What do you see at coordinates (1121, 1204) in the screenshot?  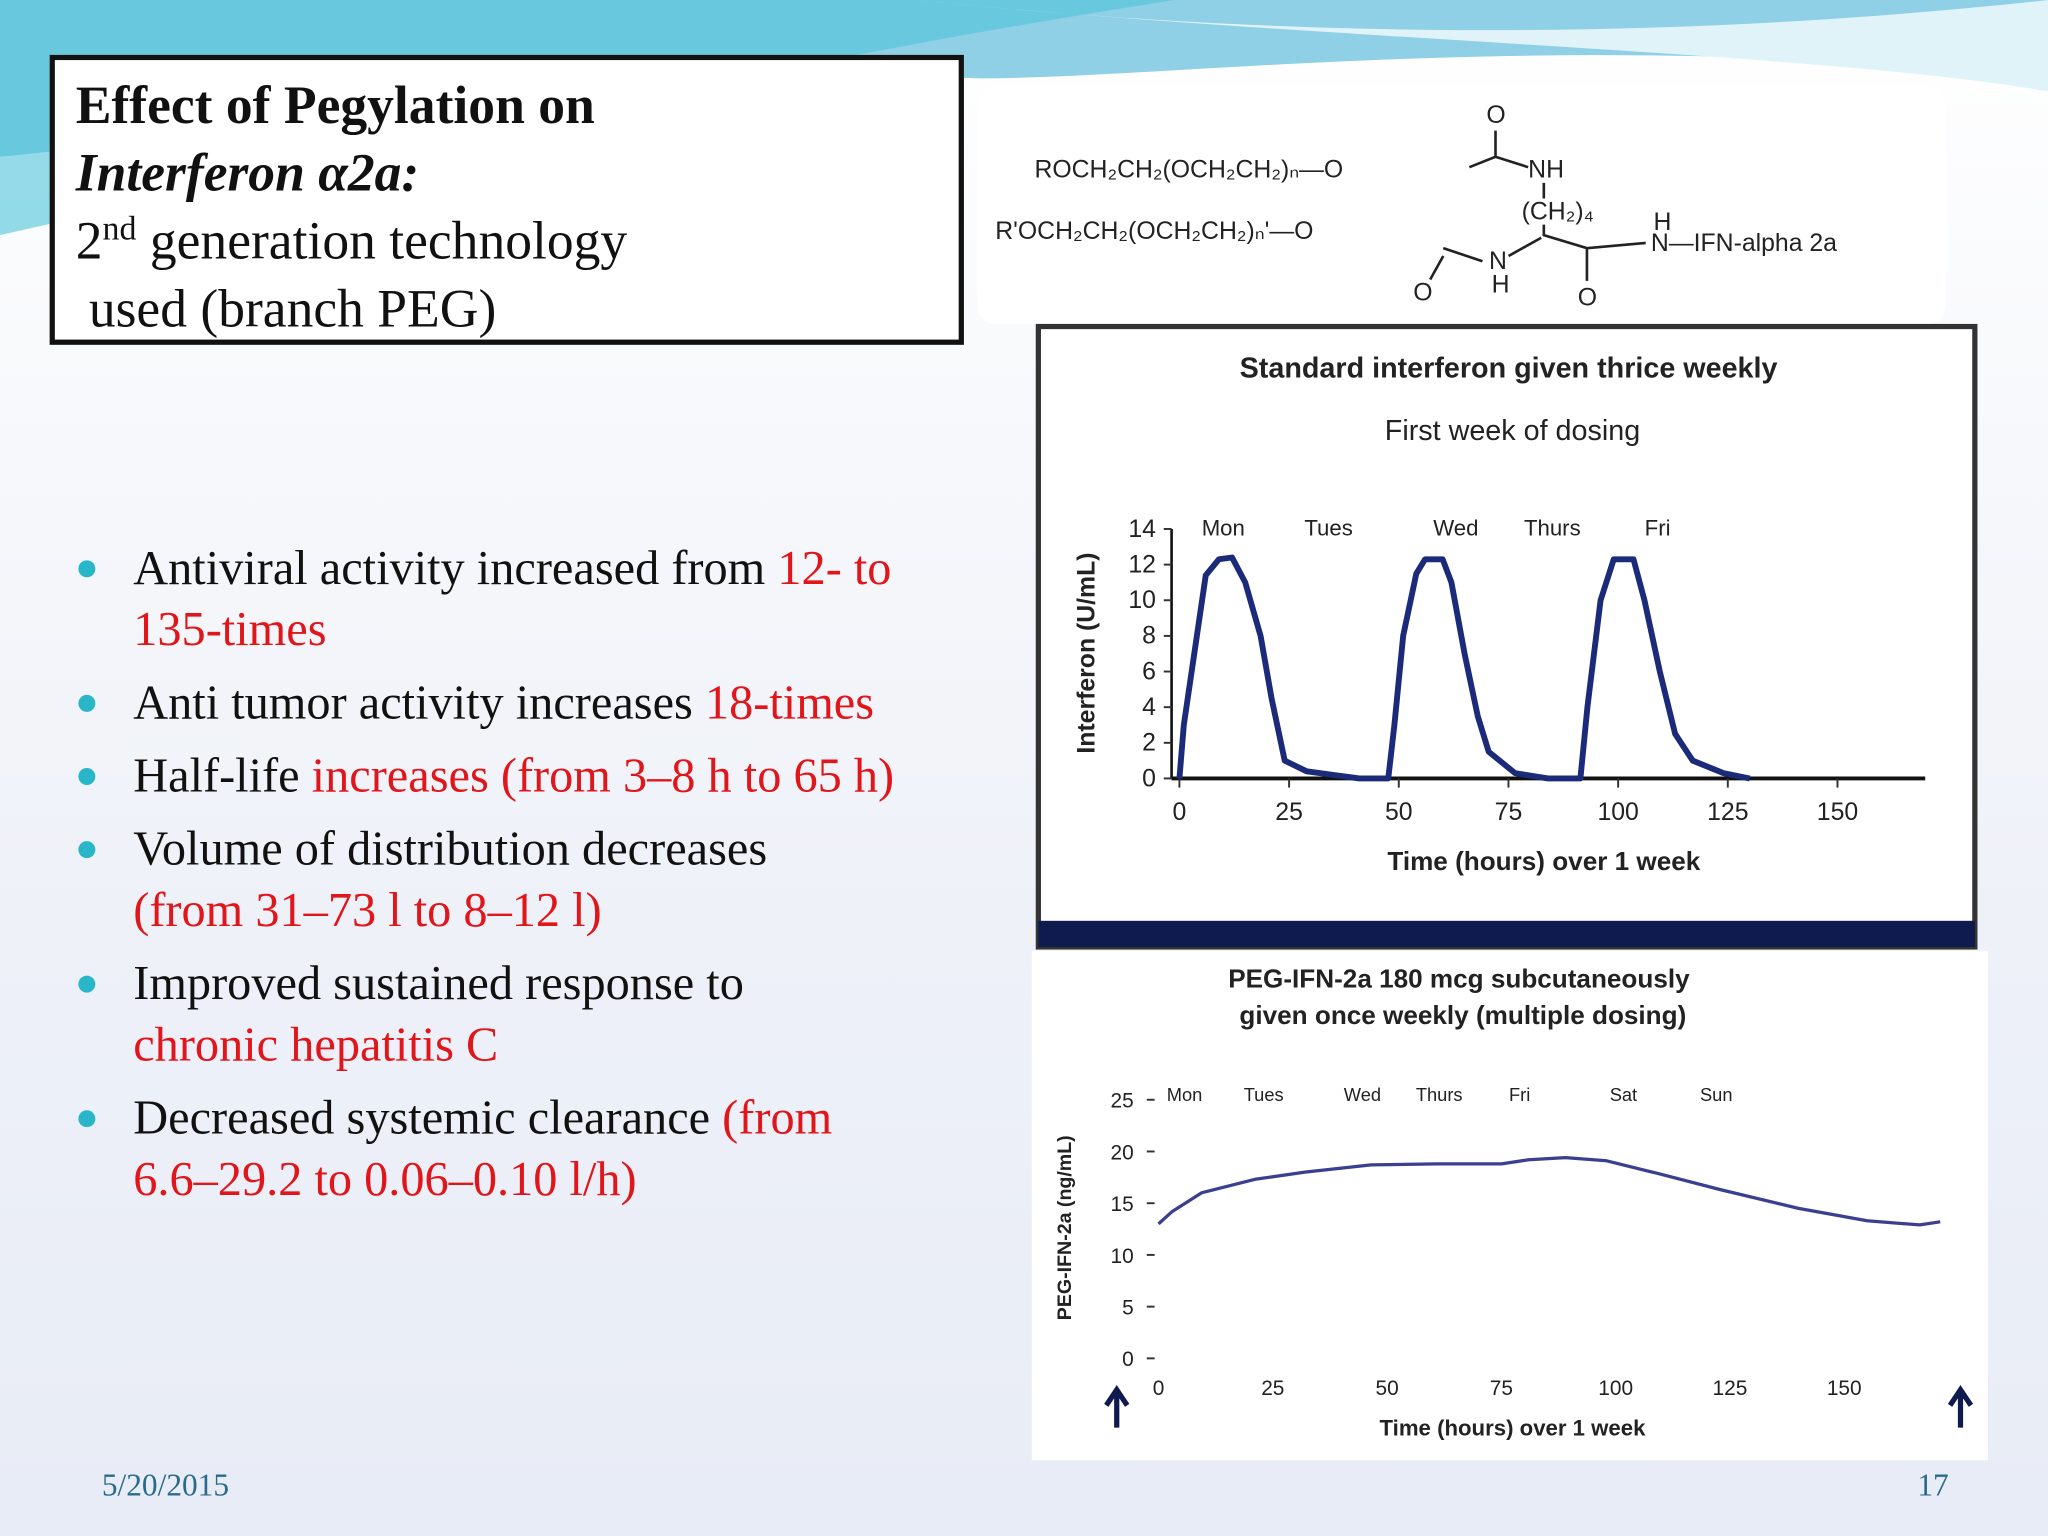 I see `y-tick-label: 15` at bounding box center [1121, 1204].